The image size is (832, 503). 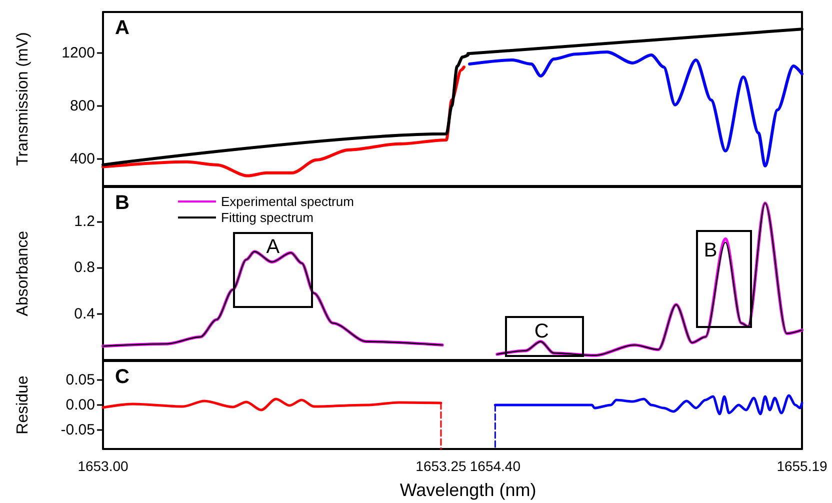 I want to click on y-axis-title: Absorbance, so click(x=23, y=273).